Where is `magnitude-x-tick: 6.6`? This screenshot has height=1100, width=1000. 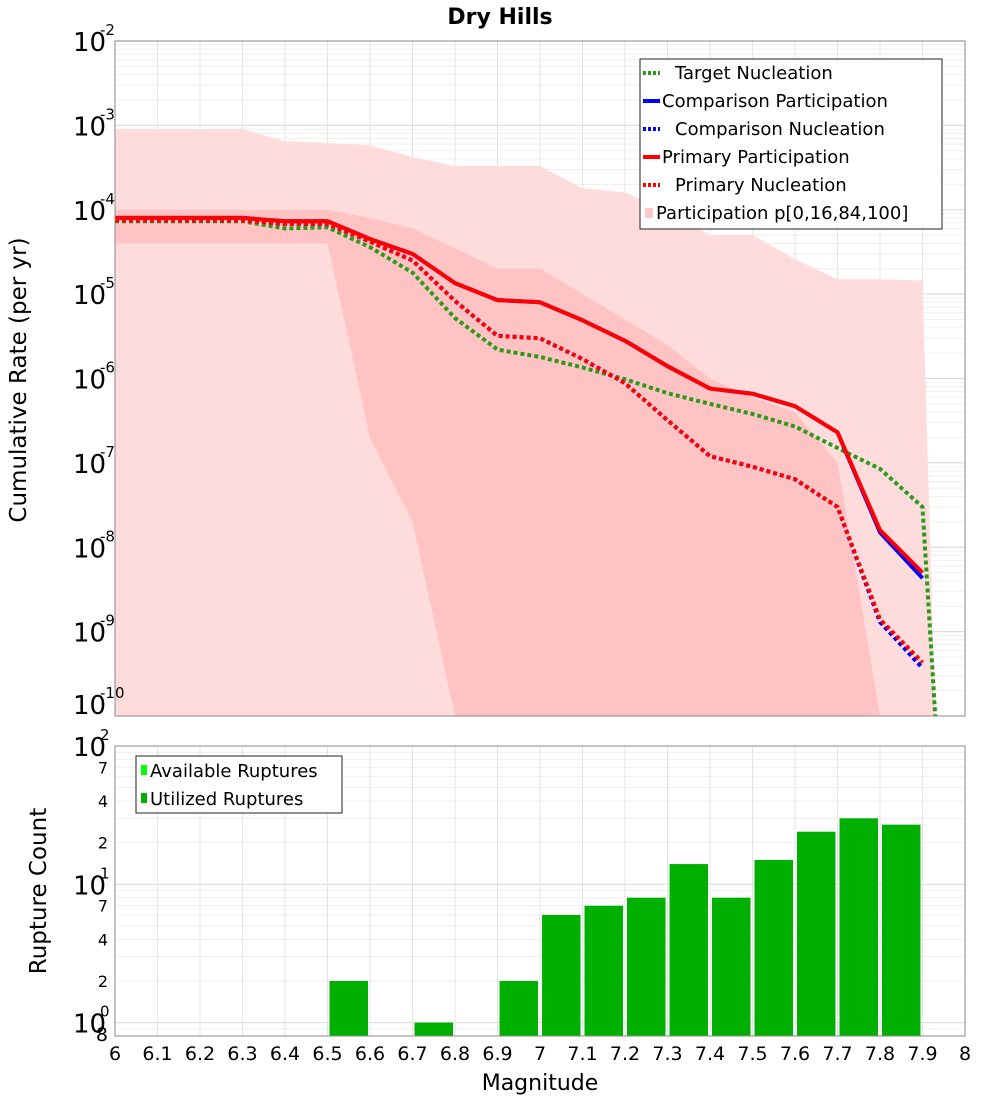
magnitude-x-tick: 6.6 is located at coordinates (370, 1054).